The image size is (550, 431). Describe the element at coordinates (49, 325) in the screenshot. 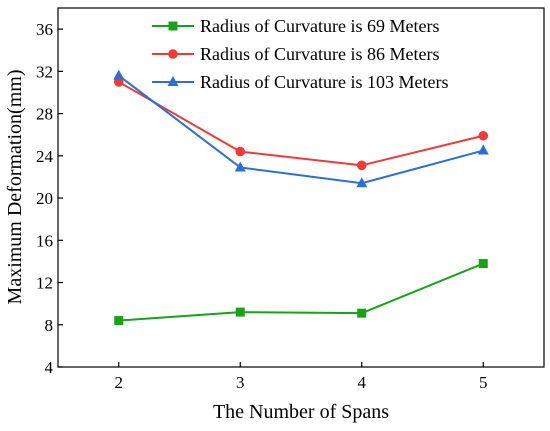

I see `y-tick-label: 8` at that location.